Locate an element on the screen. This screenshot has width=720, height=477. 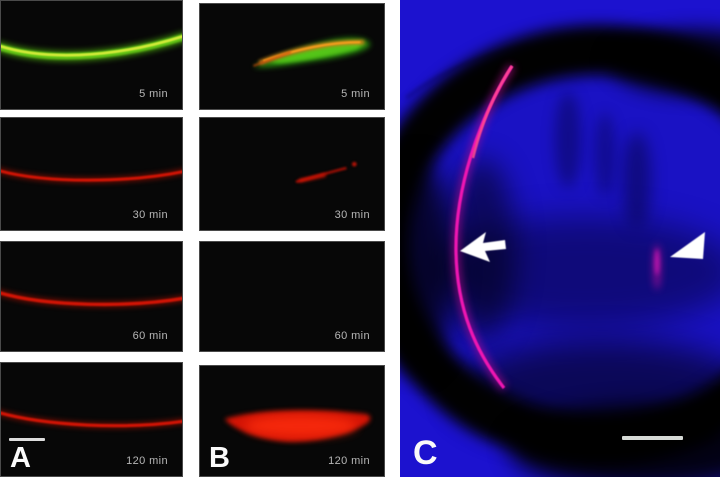
panel-a-frame-120min: A 120 min is located at coordinates (91, 419).